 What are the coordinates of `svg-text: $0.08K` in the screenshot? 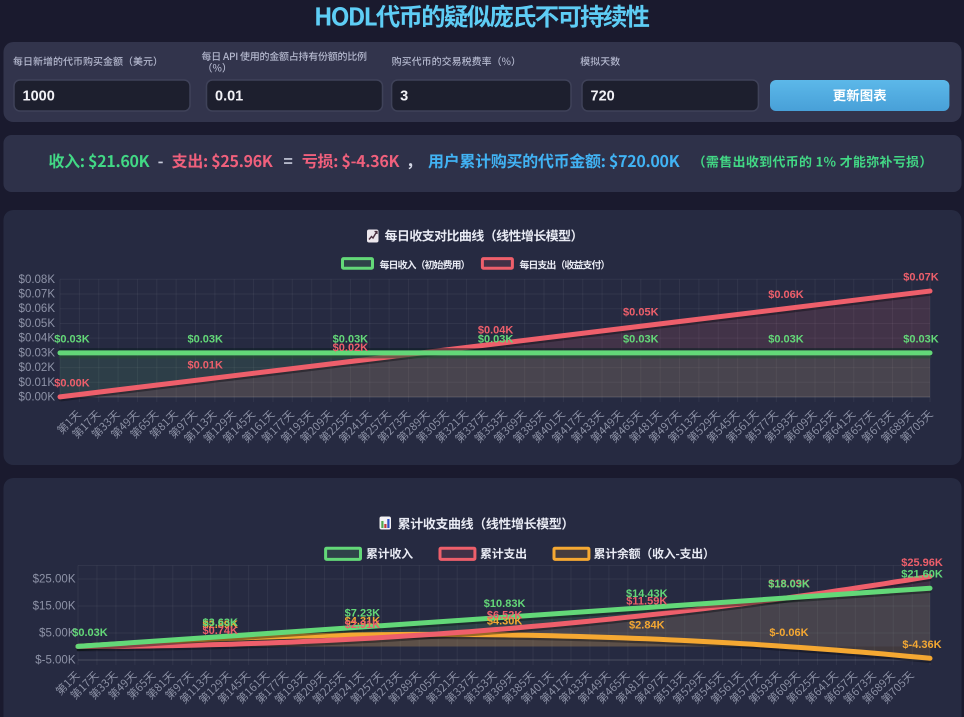 It's located at (37, 280).